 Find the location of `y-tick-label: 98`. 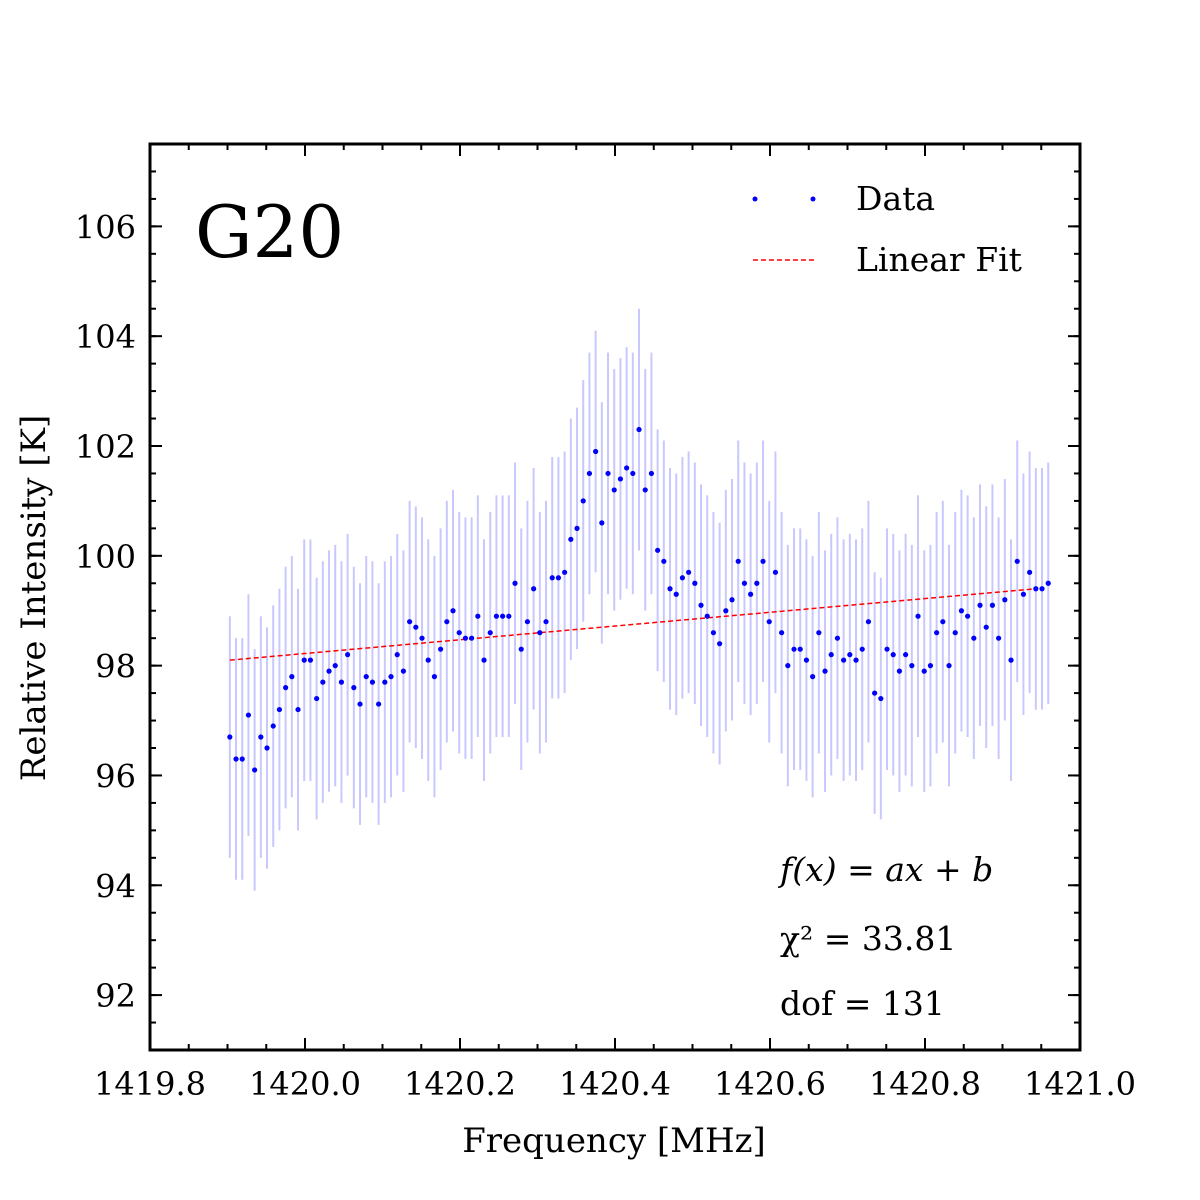

y-tick-label: 98 is located at coordinates (115, 667).